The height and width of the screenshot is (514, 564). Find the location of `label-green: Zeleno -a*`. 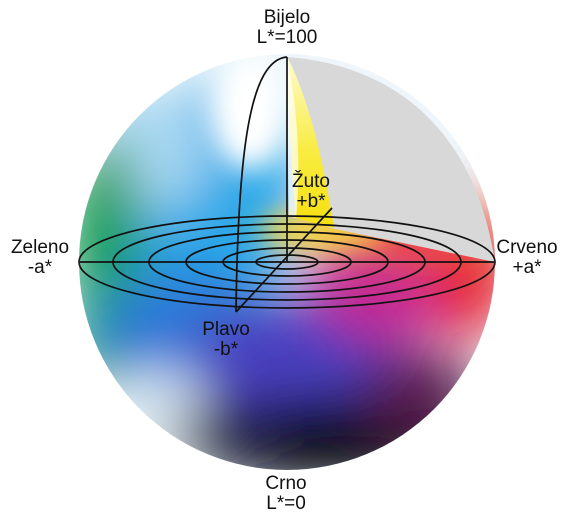

label-green: Zeleno -a* is located at coordinates (40, 258).